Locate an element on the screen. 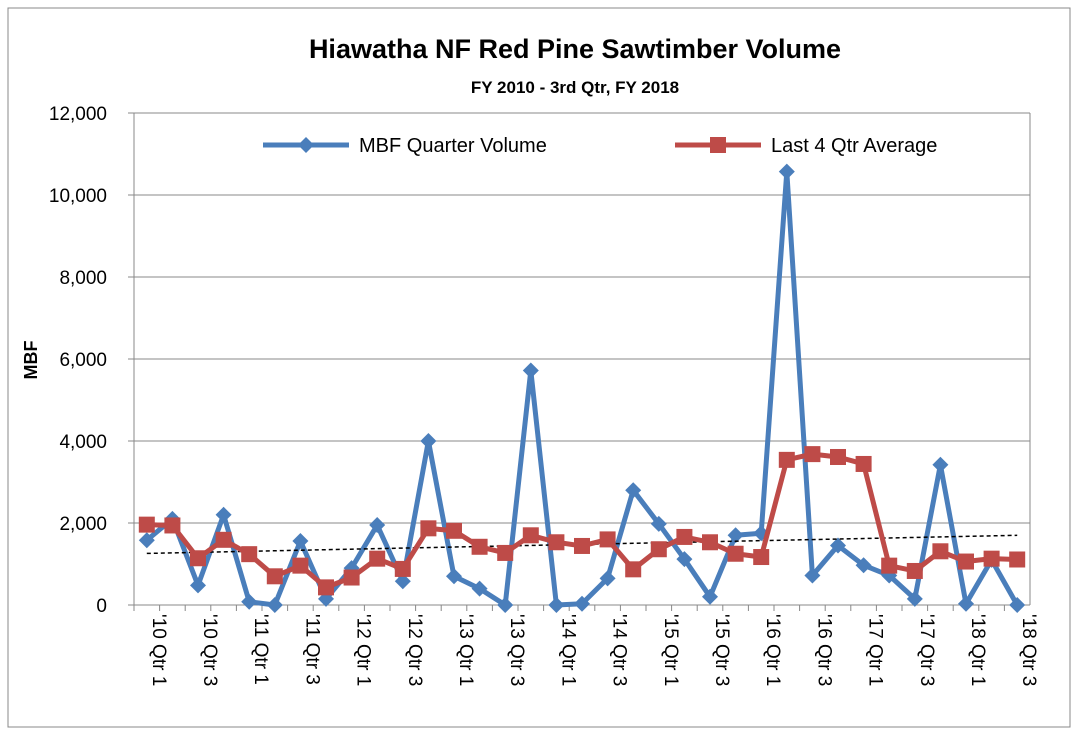  x-tick-label: '16 Qtr 1 is located at coordinates (772, 650).